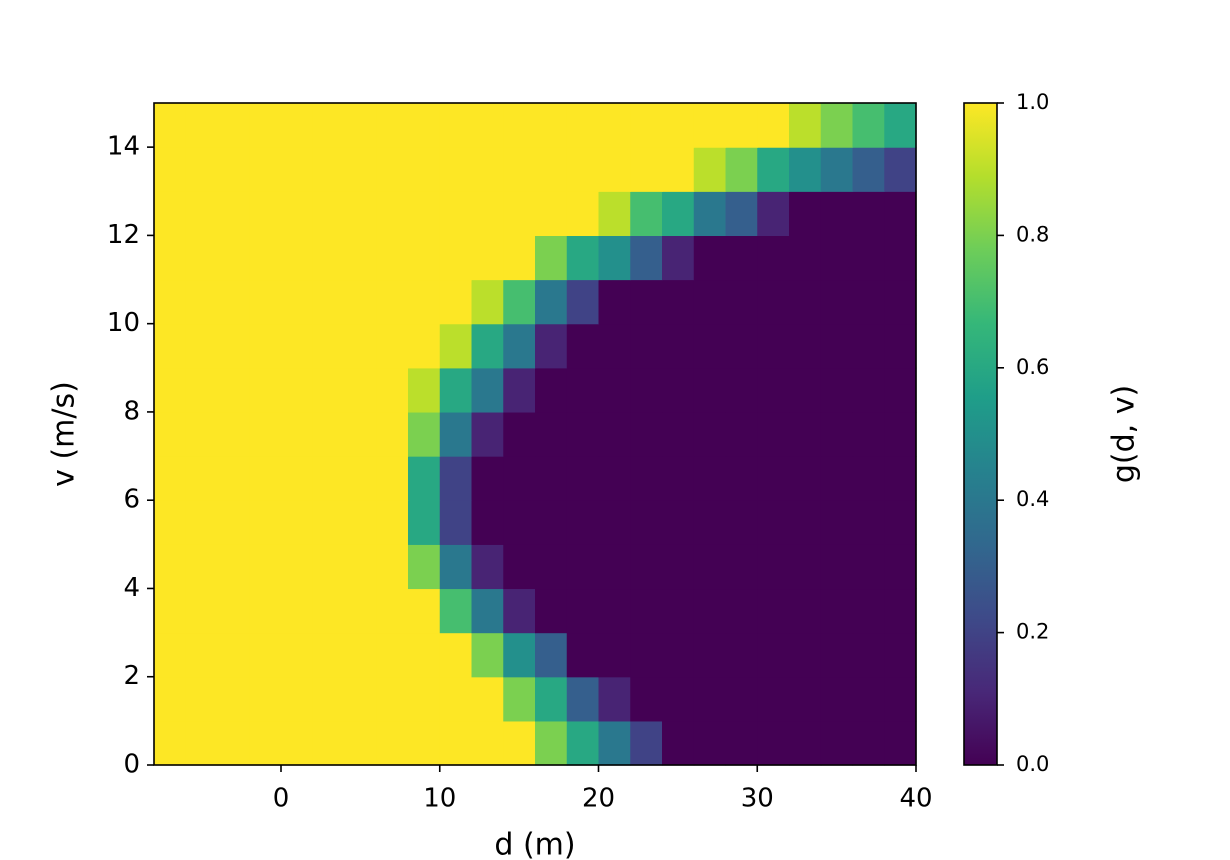 Image resolution: width=1230 pixels, height=860 pixels. What do you see at coordinates (1032, 102) in the screenshot?
I see `colorbar-tick-label: 1.0` at bounding box center [1032, 102].